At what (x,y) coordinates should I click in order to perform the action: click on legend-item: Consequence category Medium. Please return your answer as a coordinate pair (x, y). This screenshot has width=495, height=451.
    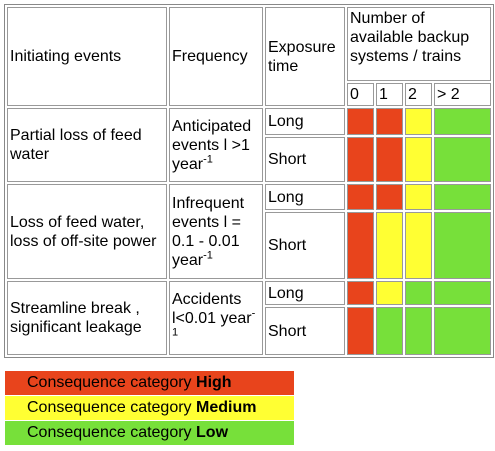
    Looking at the image, I should click on (149, 408).